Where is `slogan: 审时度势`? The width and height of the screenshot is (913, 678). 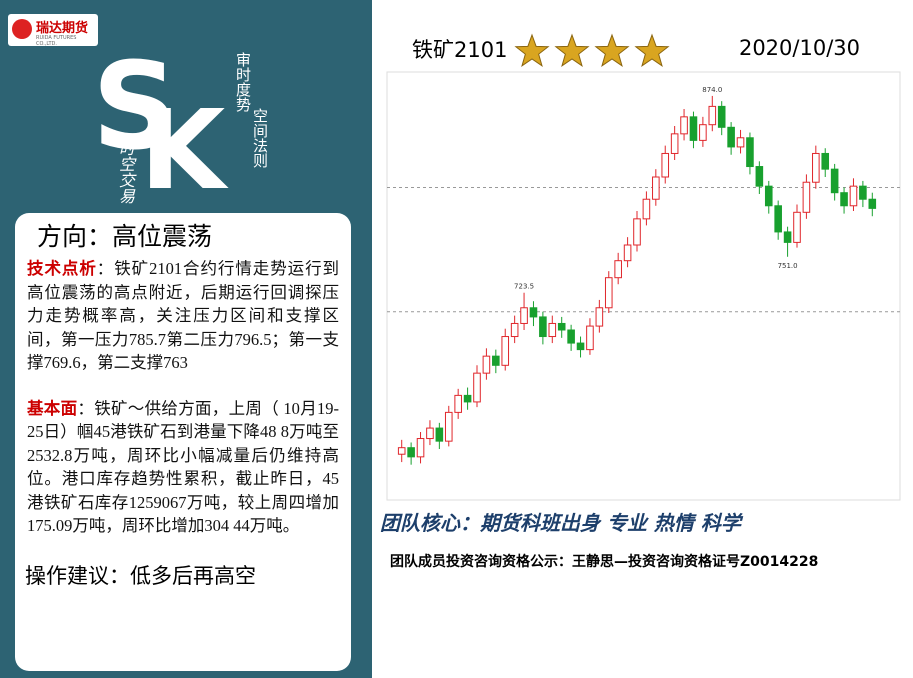
slogan: 审时度势 is located at coordinates (243, 82).